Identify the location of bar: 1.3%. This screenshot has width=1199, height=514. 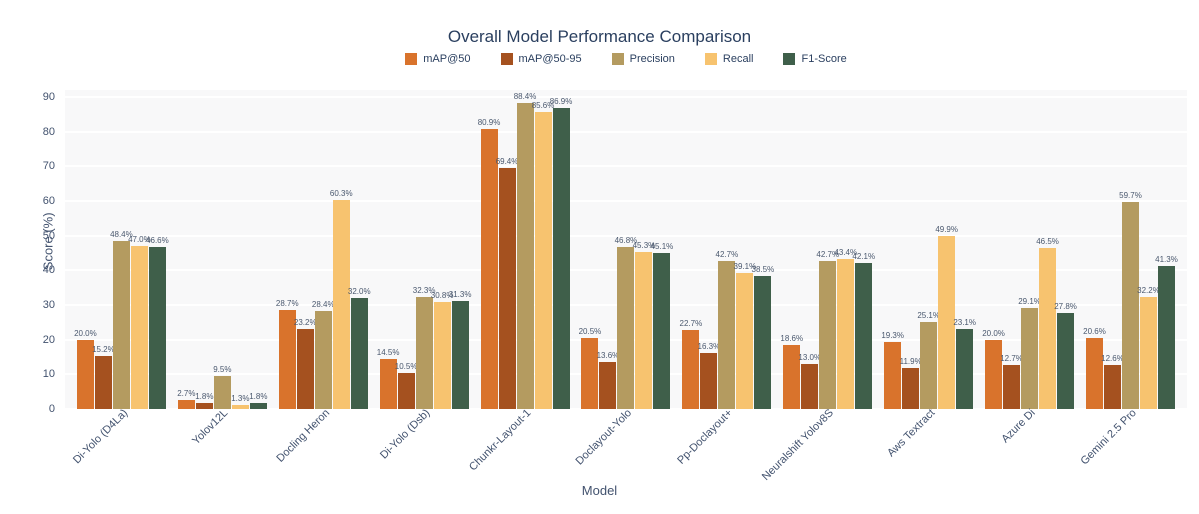
(240, 401).